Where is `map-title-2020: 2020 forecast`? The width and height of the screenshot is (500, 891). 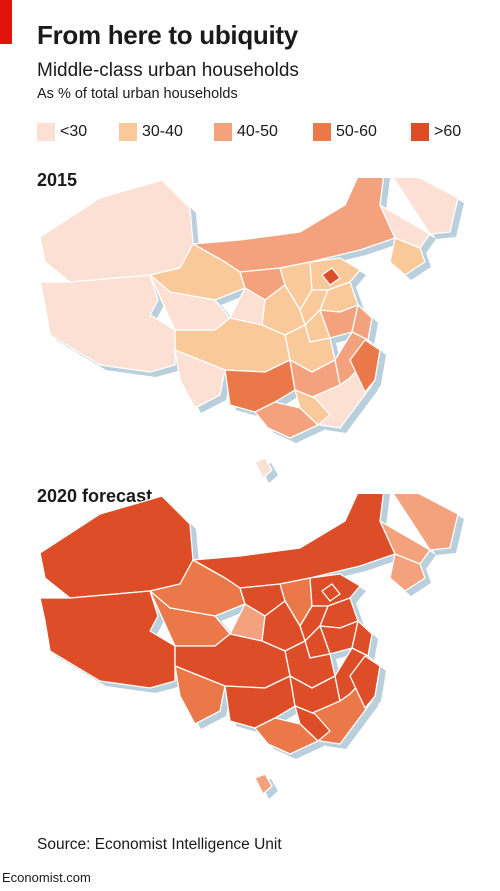 map-title-2020: 2020 forecast is located at coordinates (95, 496).